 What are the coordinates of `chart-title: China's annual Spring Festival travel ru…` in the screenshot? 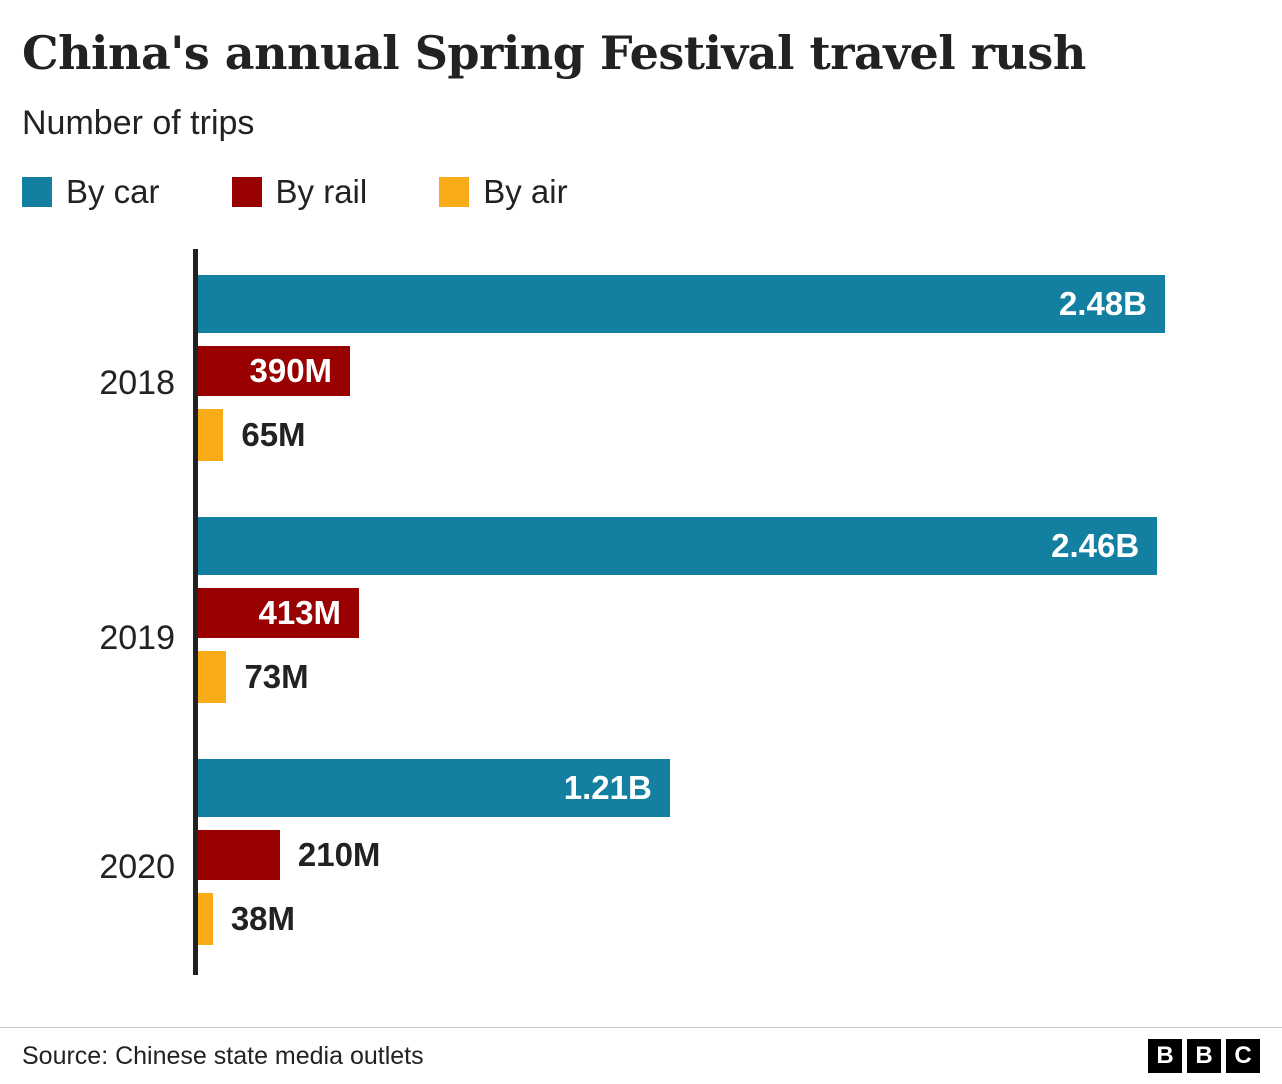 It's located at (554, 53).